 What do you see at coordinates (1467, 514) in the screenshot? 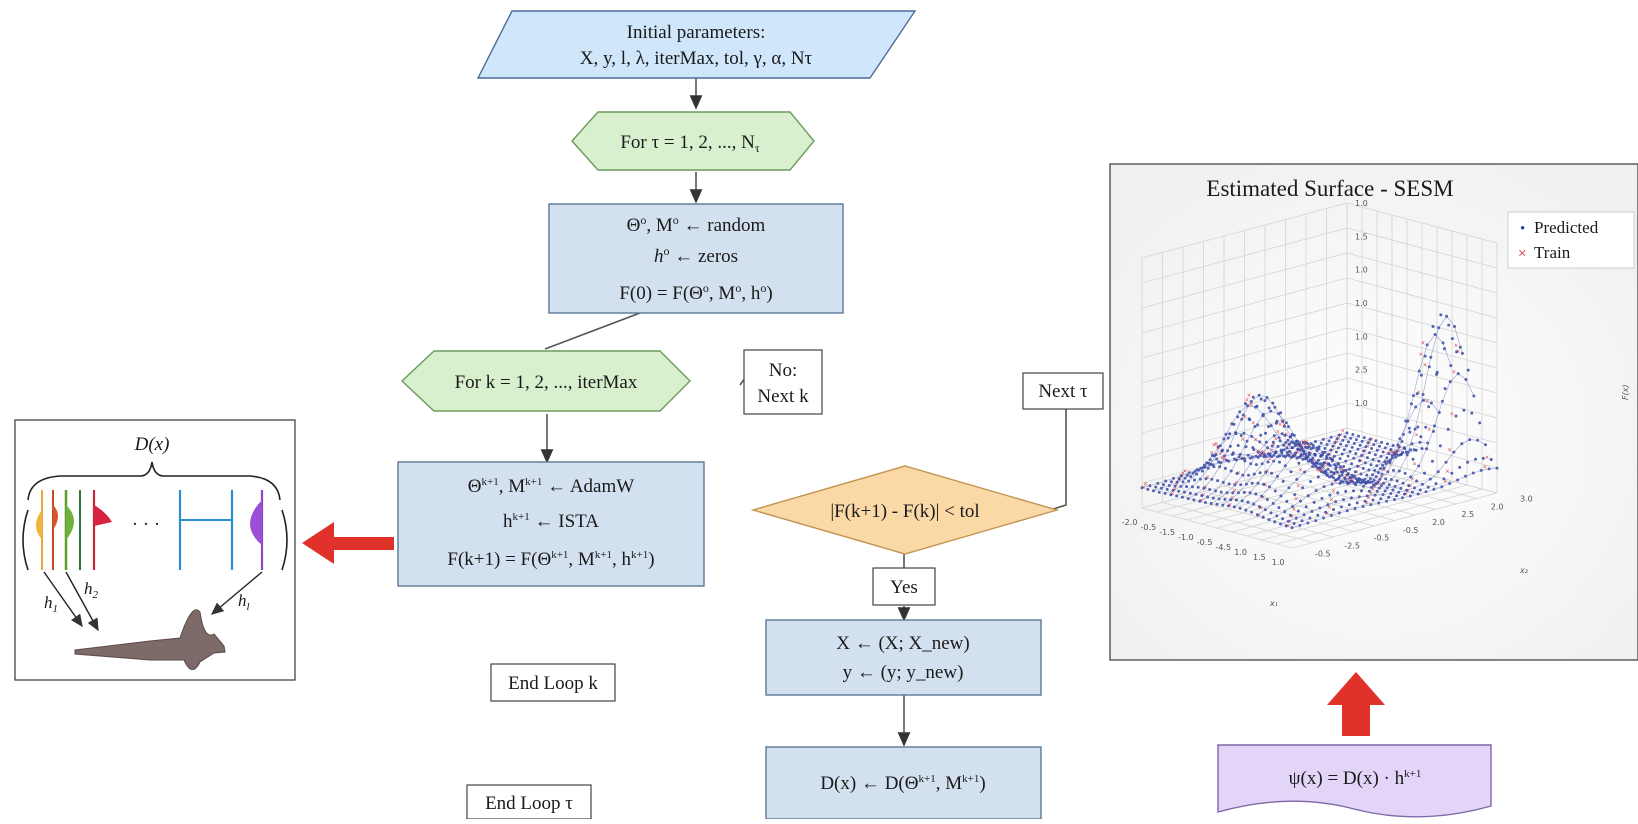
I see `y-tick-label: 2.5` at bounding box center [1467, 514].